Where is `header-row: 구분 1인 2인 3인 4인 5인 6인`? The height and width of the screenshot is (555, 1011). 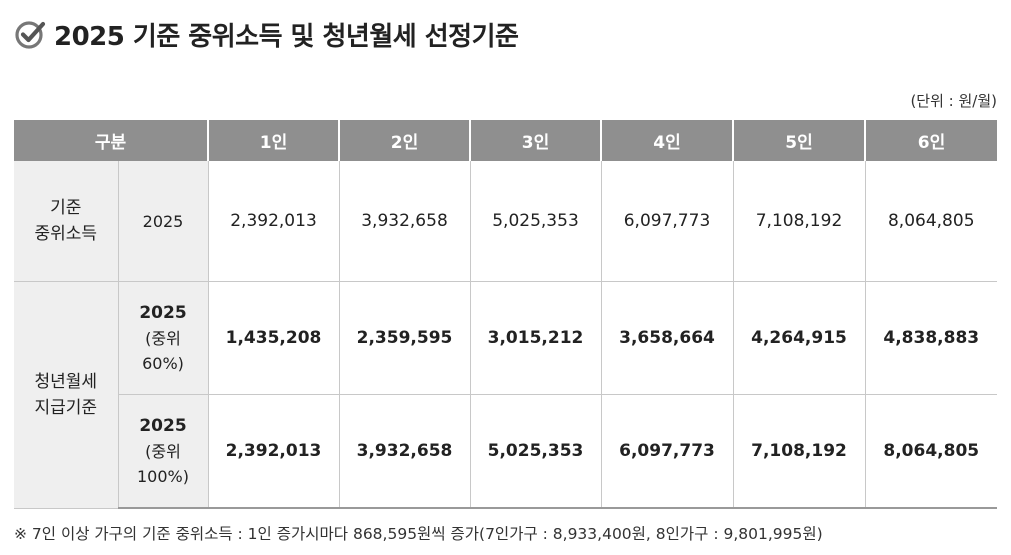
header-row: 구분 1인 2인 3인 4인 5인 6인 is located at coordinates (505, 140).